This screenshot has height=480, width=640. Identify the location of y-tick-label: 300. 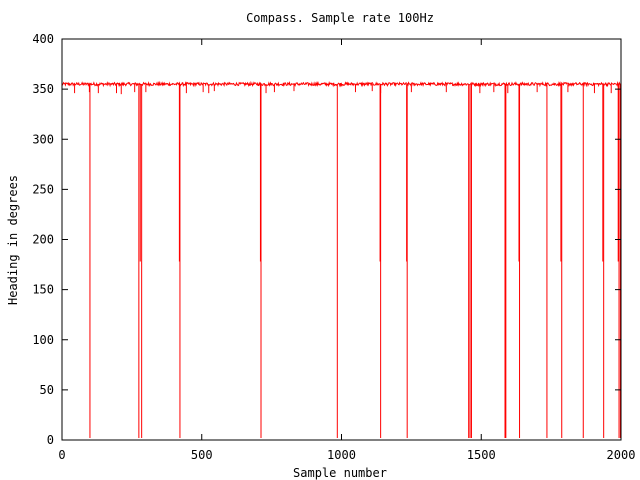
(43, 139).